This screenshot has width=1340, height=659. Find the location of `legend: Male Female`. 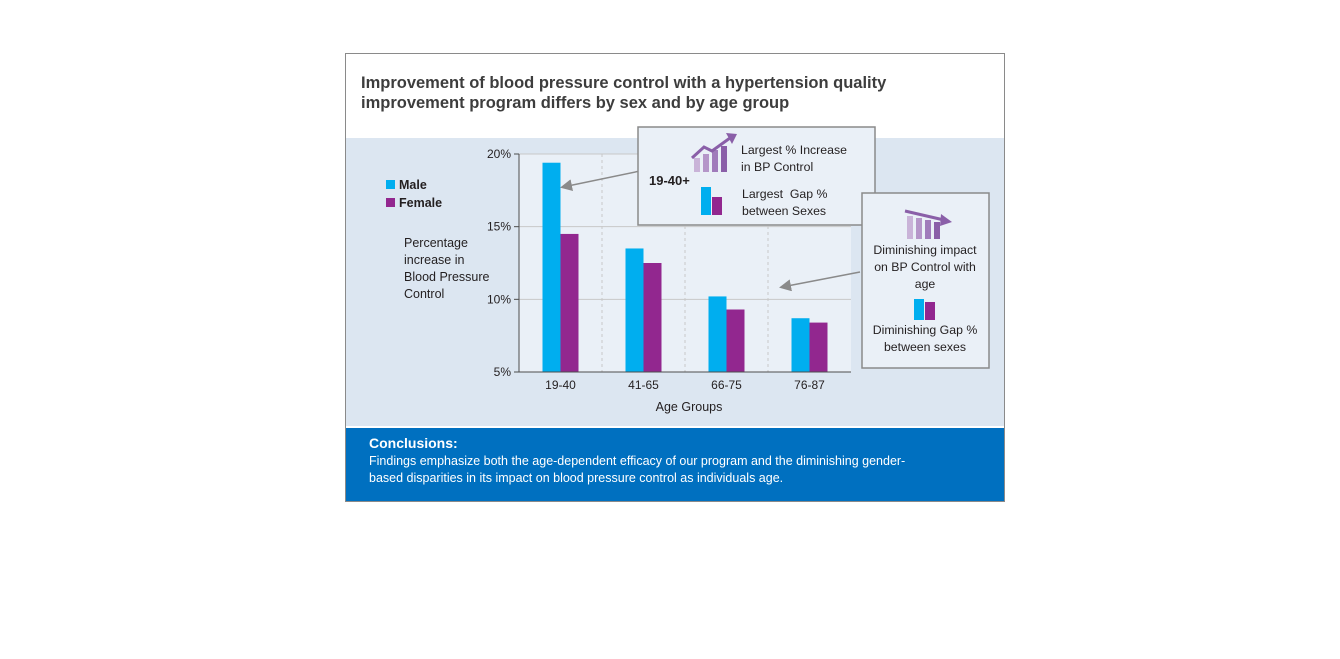

legend: Male Female is located at coordinates (414, 194).